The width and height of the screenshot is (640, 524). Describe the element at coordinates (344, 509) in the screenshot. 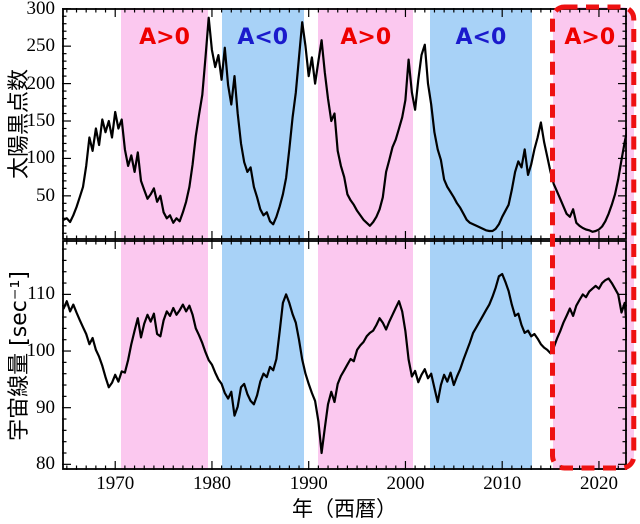

I see `x-axis-label: 年（西暦）` at that location.